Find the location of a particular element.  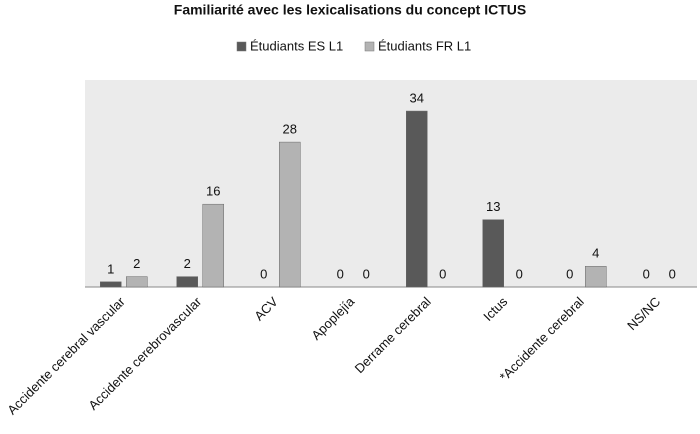

x-tick-label: Ictus is located at coordinates (495, 309).